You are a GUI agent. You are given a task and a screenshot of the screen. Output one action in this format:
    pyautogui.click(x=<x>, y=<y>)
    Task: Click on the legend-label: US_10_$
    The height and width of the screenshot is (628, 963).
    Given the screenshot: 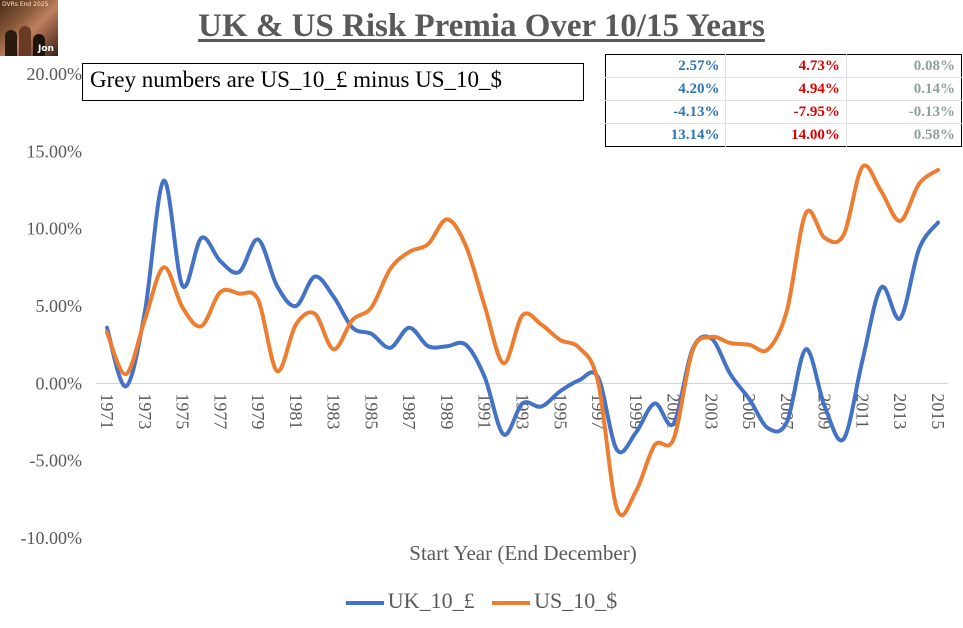 What is the action you would take?
    pyautogui.click(x=576, y=600)
    